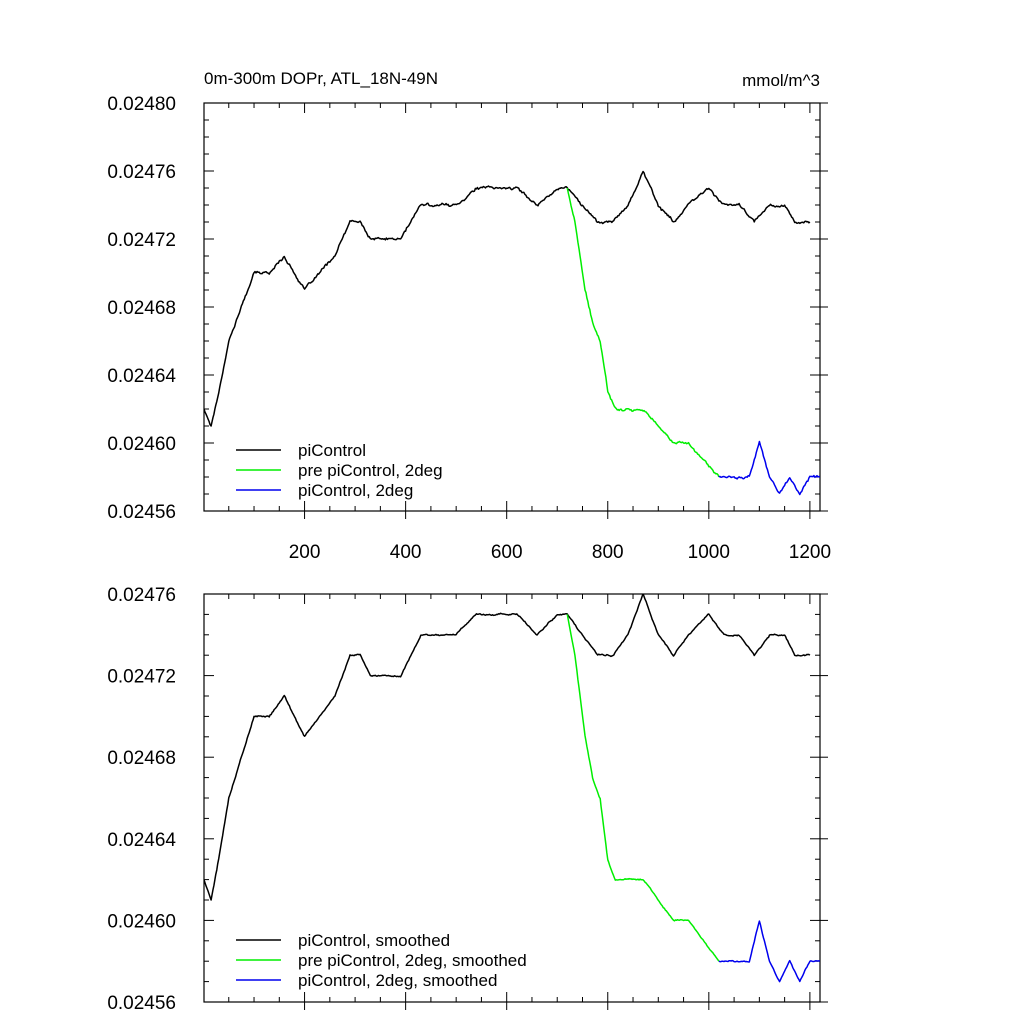  Describe the element at coordinates (406, 552) in the screenshot. I see `x-tick-label: 400` at that location.